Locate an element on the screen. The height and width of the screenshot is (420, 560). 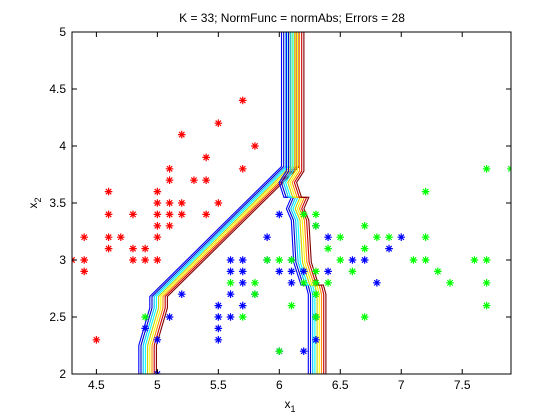
y-axis-label: x2 is located at coordinates (34, 202).